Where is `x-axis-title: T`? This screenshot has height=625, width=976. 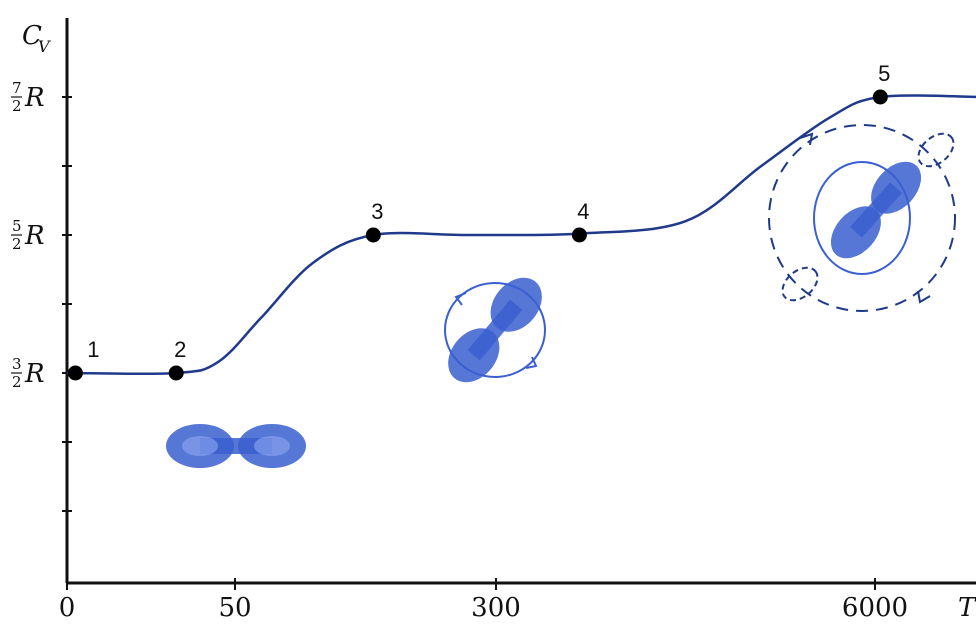 x-axis-title: T is located at coordinates (967, 606).